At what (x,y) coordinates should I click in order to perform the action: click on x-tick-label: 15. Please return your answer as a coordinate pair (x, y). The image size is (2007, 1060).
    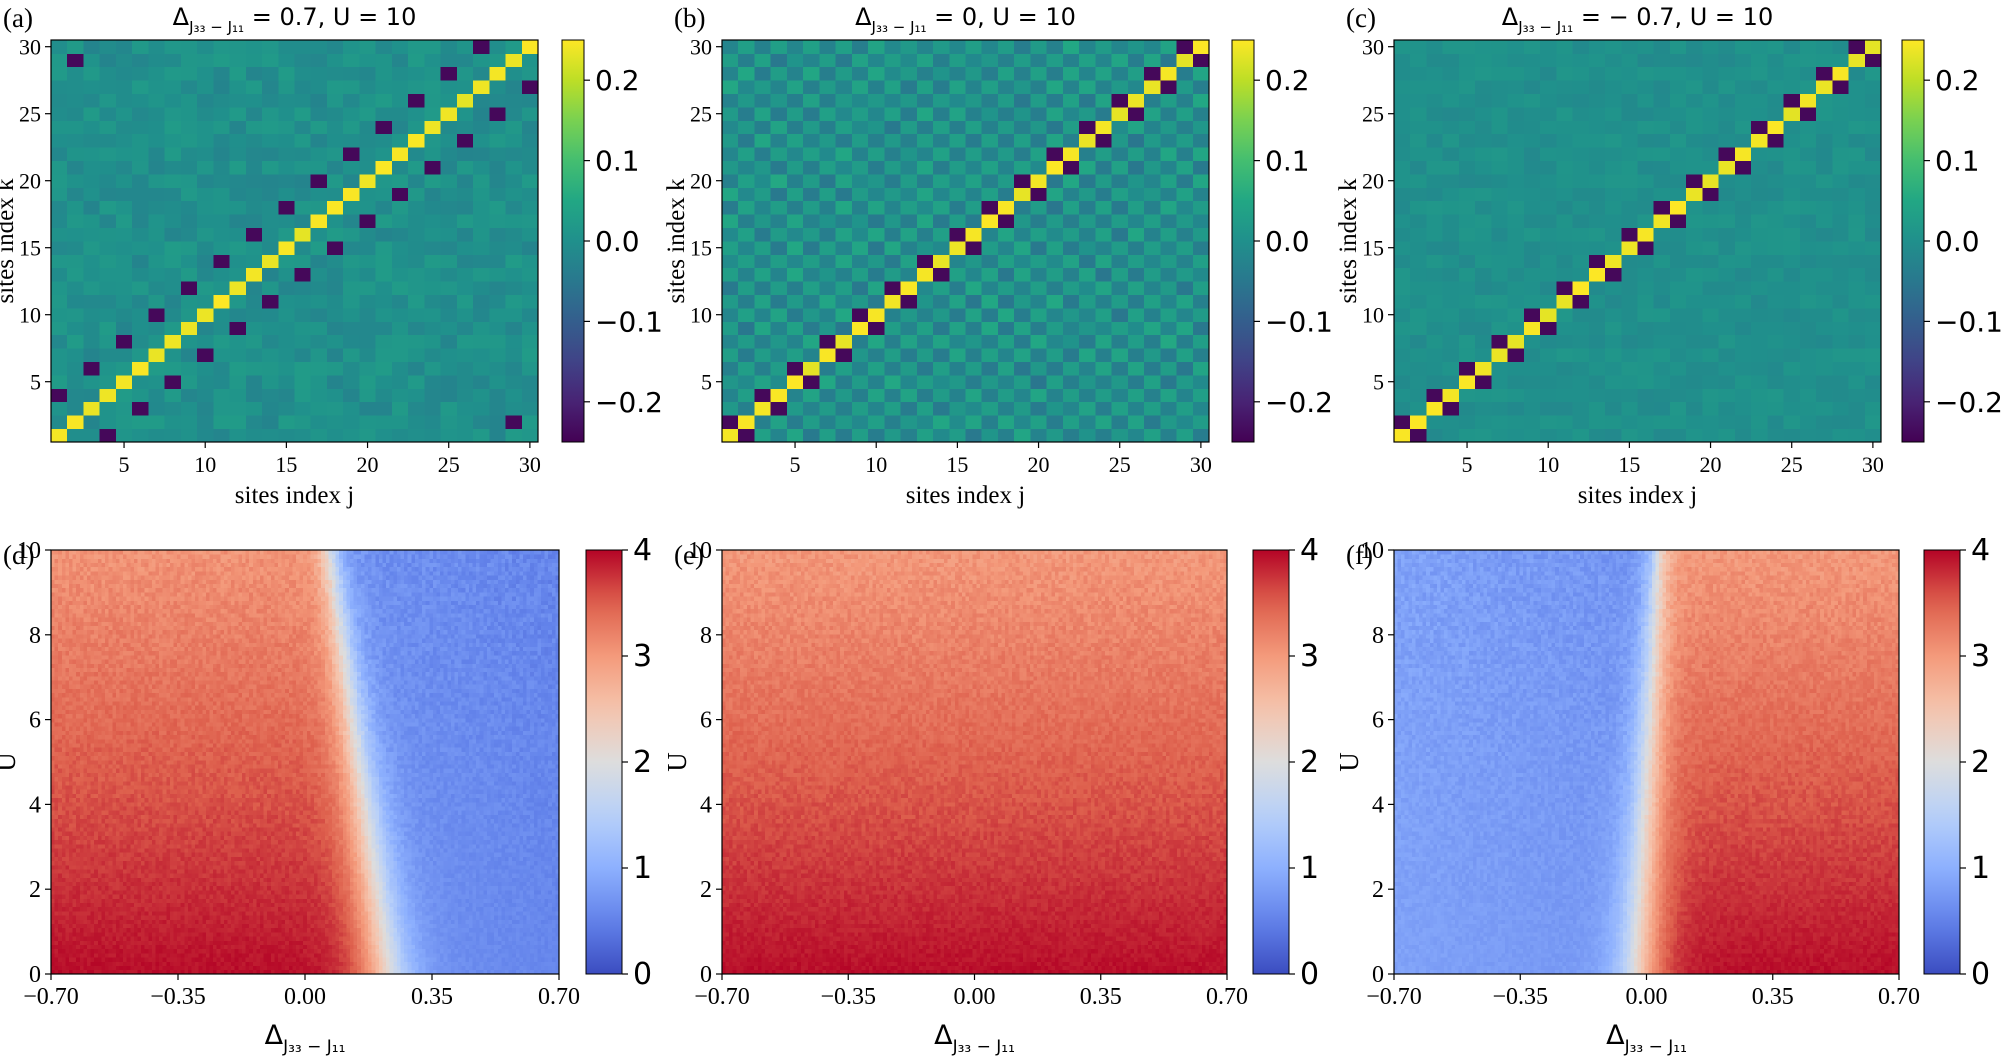
    Looking at the image, I should click on (957, 464).